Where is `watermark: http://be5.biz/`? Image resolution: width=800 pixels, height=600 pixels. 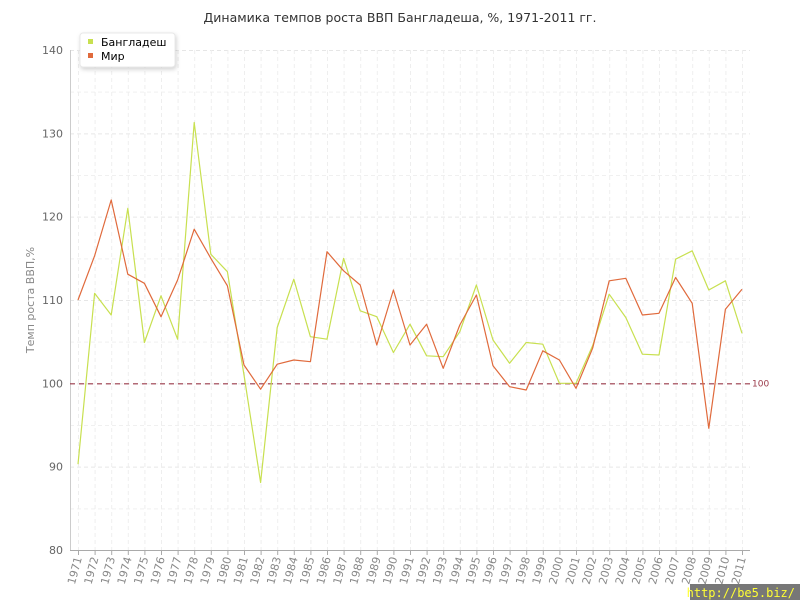 watermark: http://be5.biz/ is located at coordinates (743, 592).